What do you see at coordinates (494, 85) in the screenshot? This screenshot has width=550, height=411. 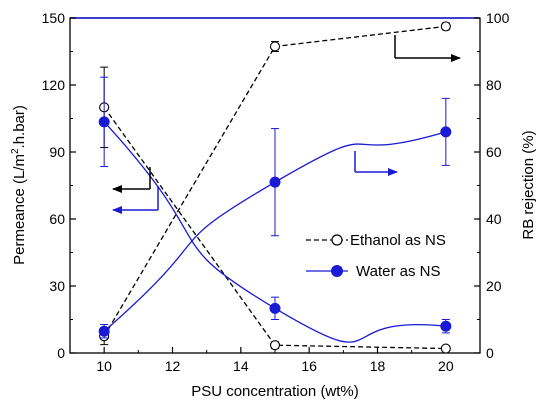 I see `y-right-tick-label: 80` at bounding box center [494, 85].